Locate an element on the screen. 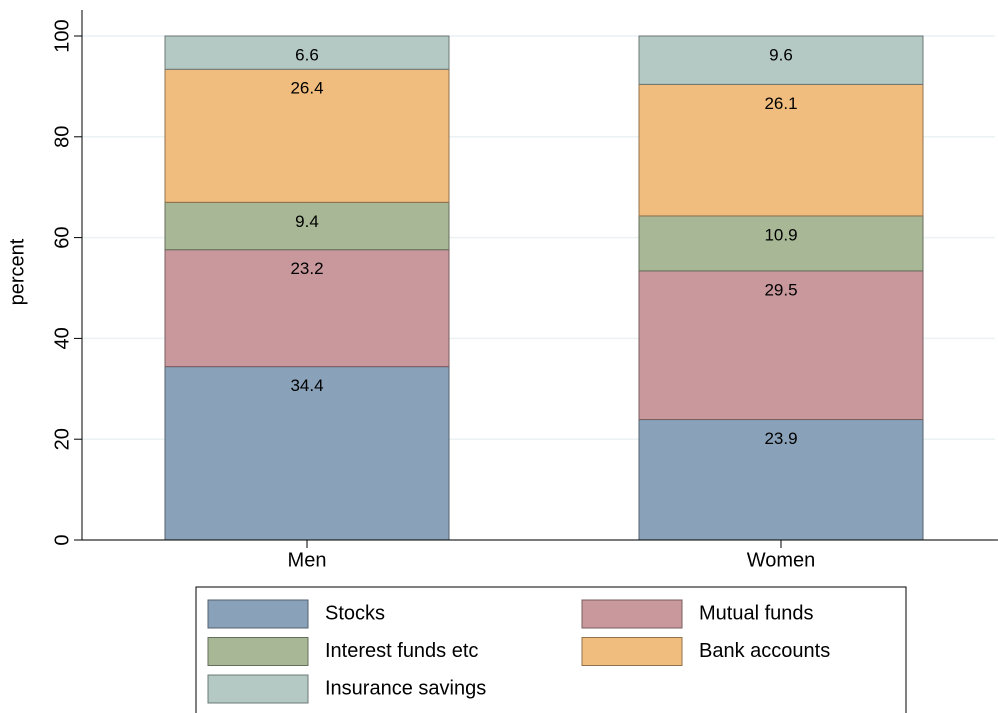  legend-label: Insurance savings is located at coordinates (405, 688).